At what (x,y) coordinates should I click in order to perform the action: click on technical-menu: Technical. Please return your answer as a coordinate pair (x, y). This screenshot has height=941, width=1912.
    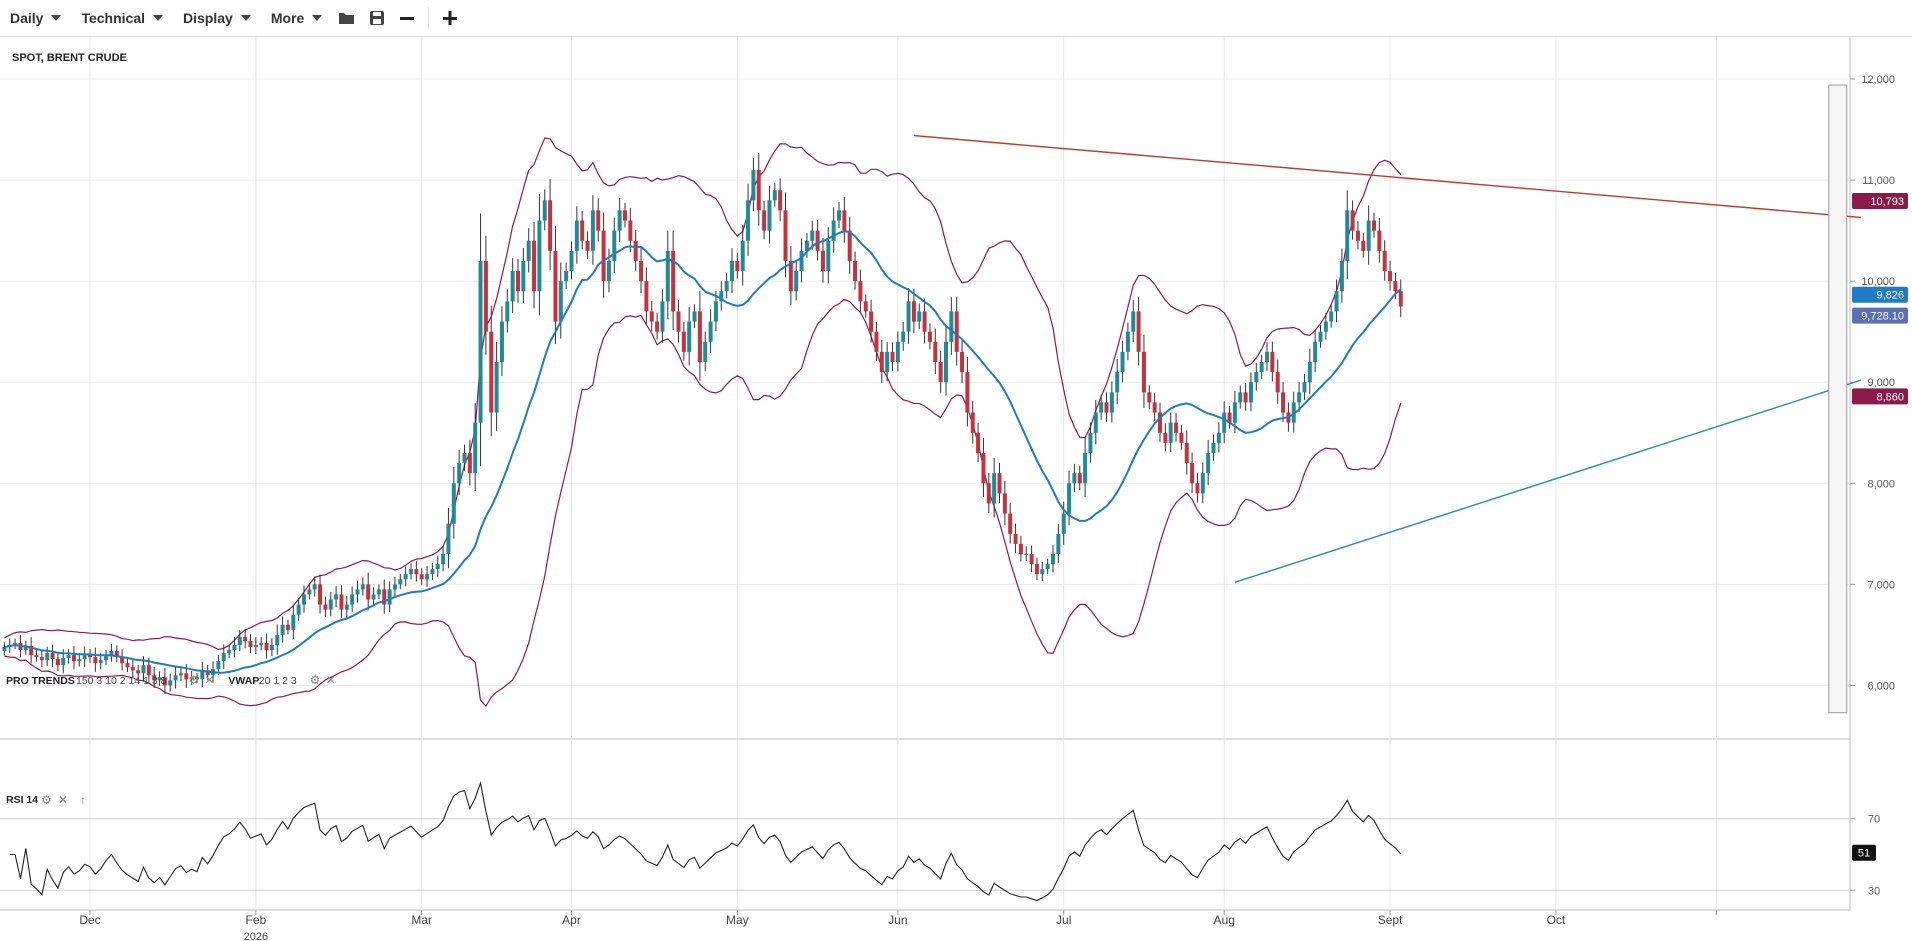
    Looking at the image, I should click on (122, 18).